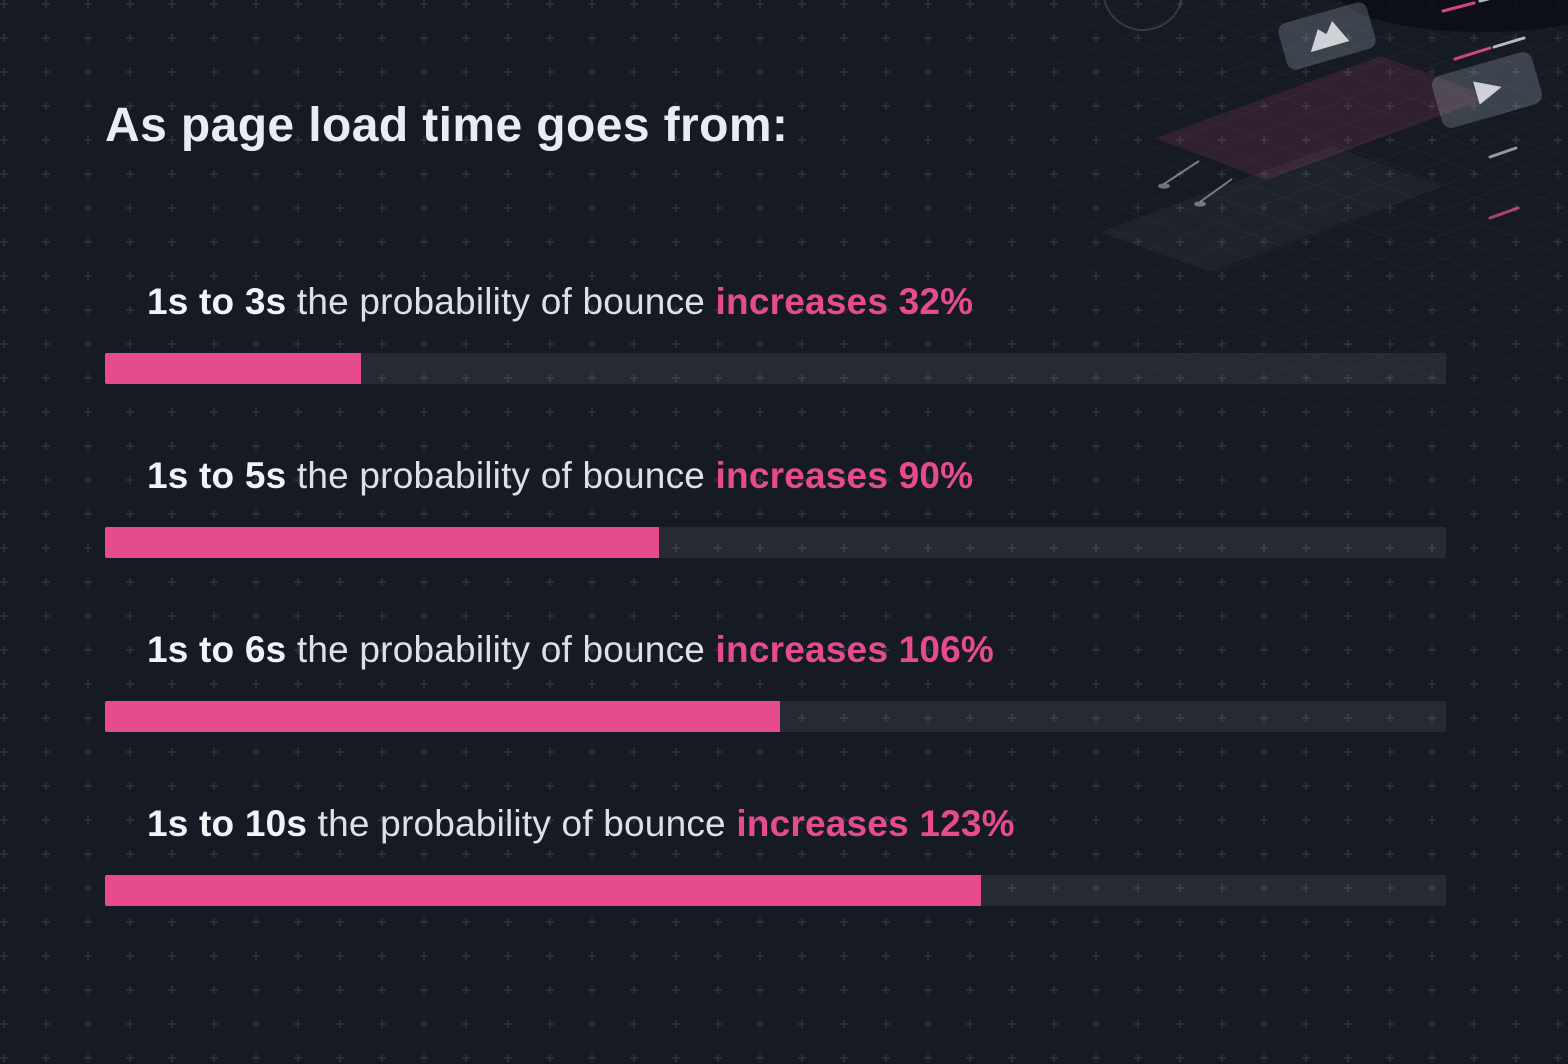  I want to click on load-time-range-label: 1s to 10s, so click(227, 823).